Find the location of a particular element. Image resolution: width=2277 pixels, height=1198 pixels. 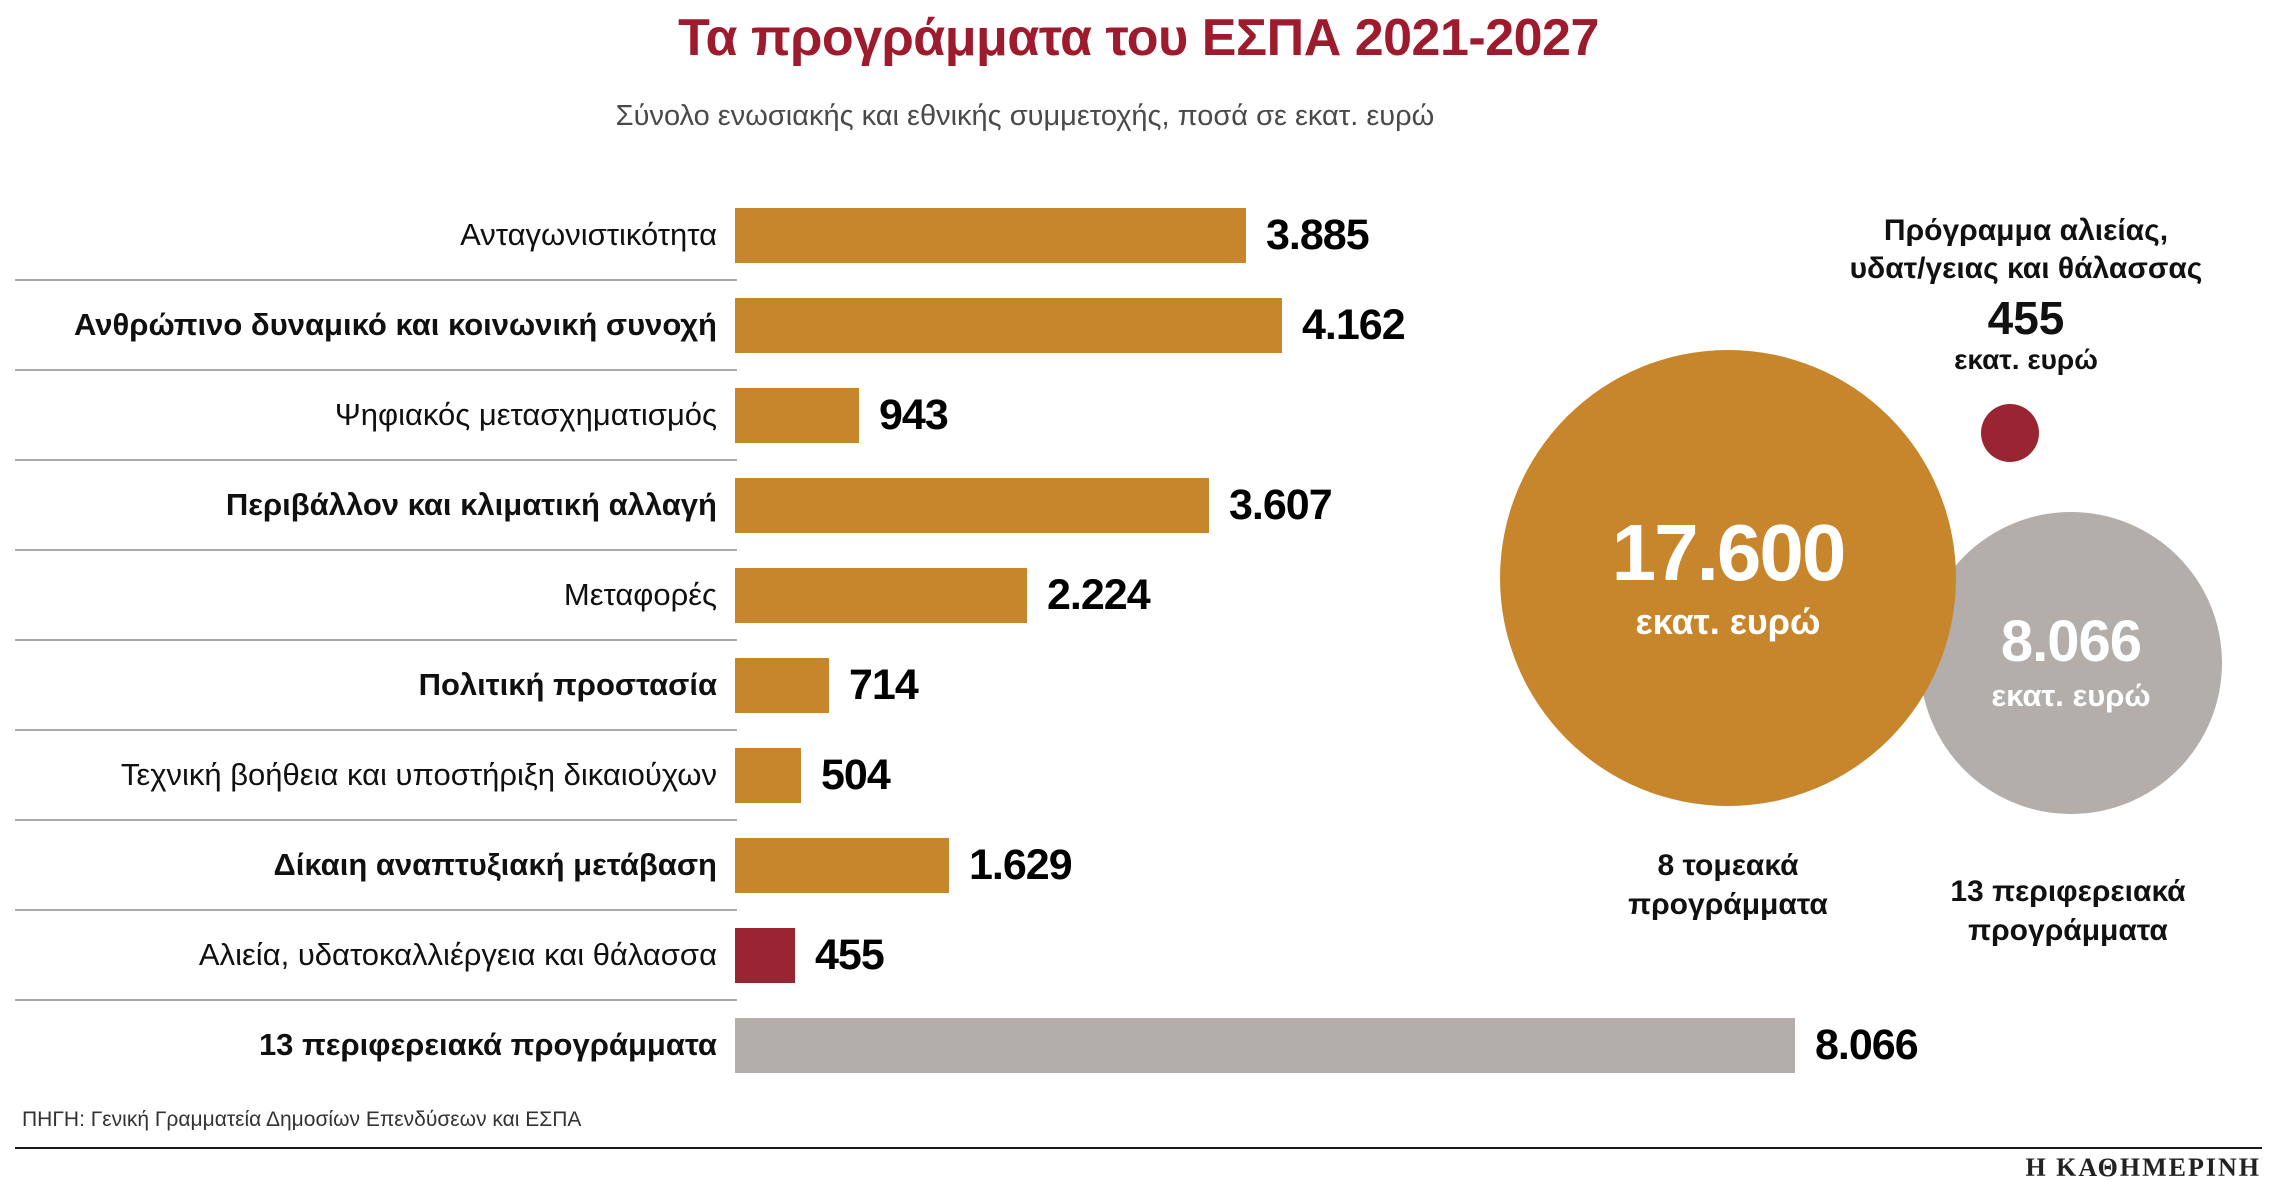

bar-row-9: Αλιεία, υδατοκαλλιέργεια και θάλασσα 455 is located at coordinates (1015, 955).